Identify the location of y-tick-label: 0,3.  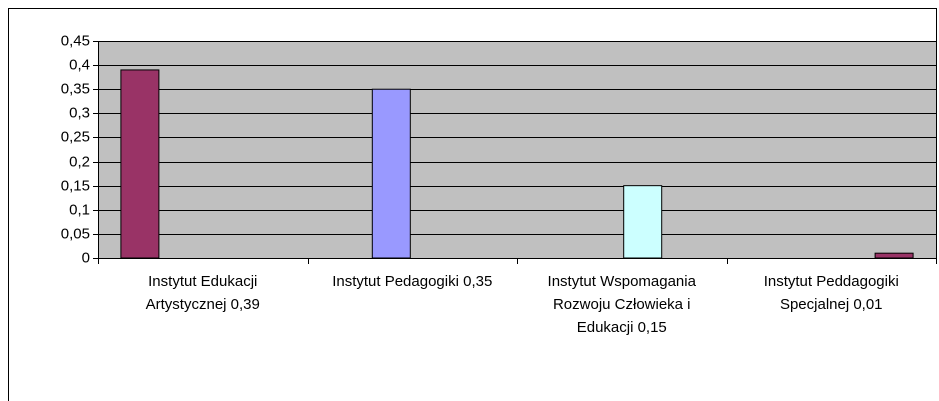
(79, 112).